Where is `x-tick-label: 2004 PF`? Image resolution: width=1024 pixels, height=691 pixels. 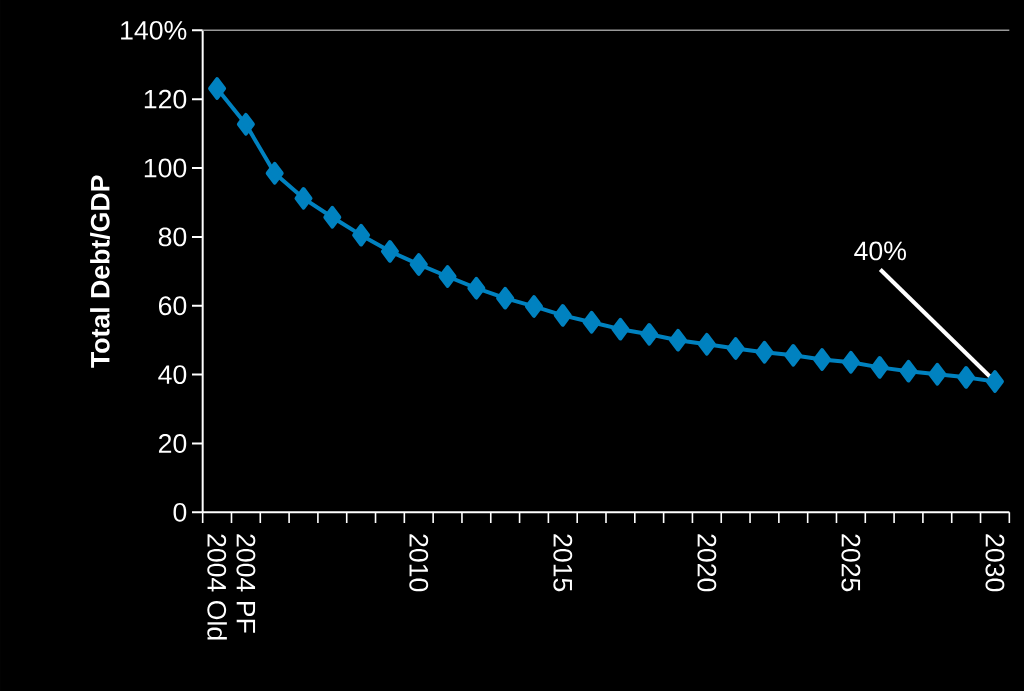 x-tick-label: 2004 PF is located at coordinates (246, 583).